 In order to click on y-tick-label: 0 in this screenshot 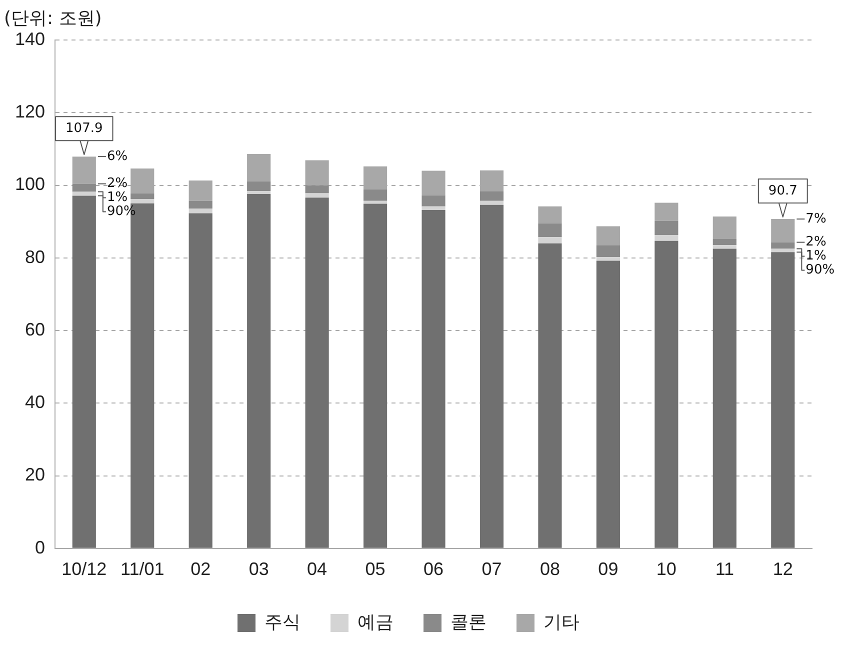, I will do `click(40, 547)`.